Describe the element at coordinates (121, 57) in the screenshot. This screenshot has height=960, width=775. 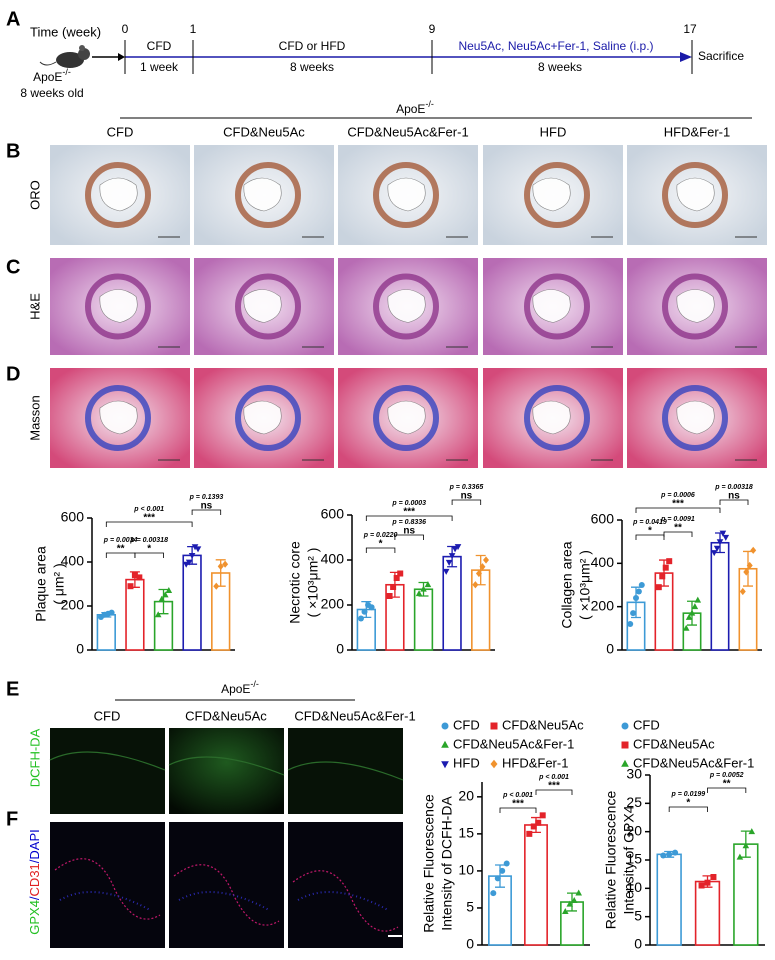
I see `arrow-head` at that location.